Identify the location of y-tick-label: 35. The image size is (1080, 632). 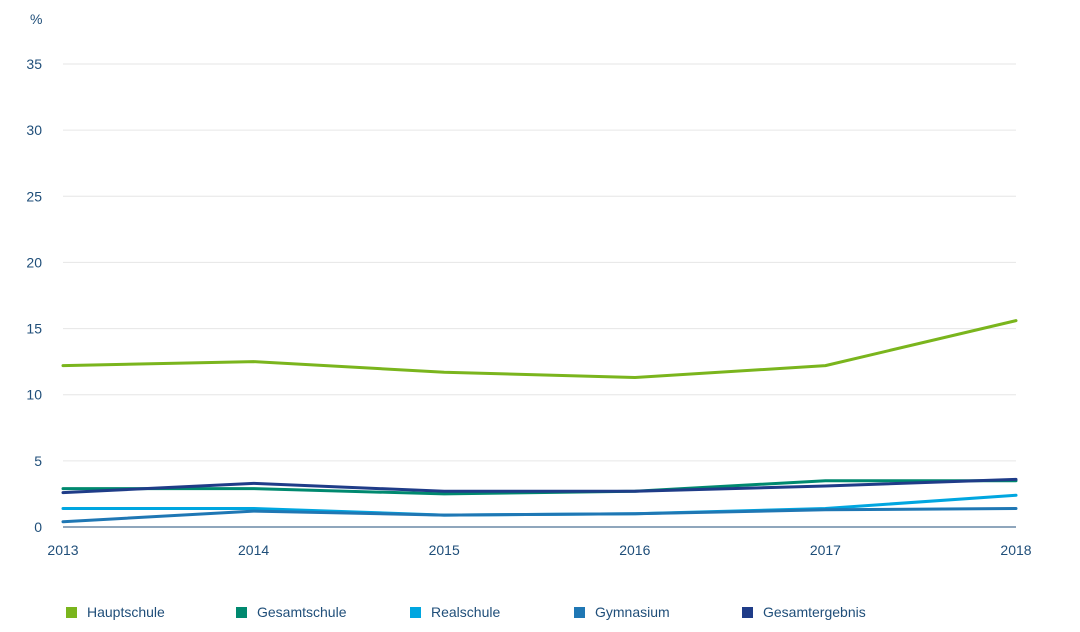
(34, 64).